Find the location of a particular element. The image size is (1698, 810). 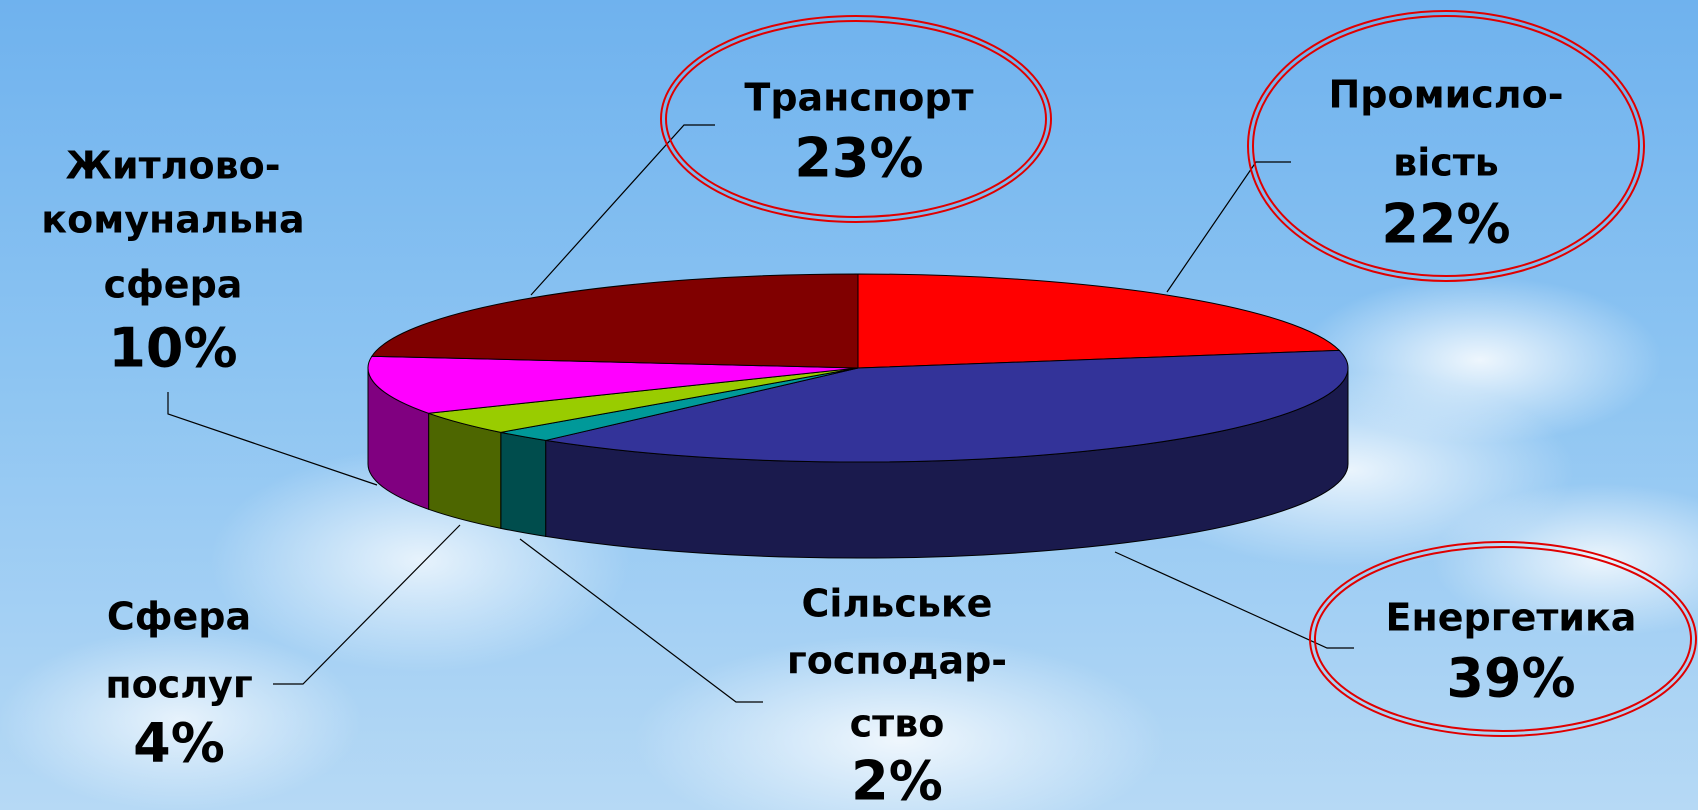

category-label: вість is located at coordinates (1446, 163).